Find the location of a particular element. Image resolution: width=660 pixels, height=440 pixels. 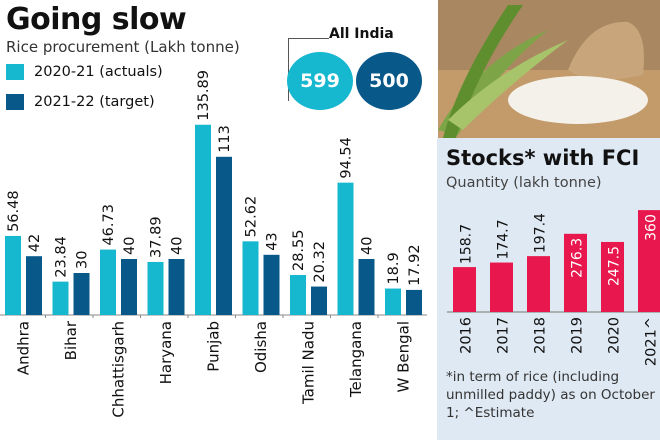

bar-stock-2020 is located at coordinates (612, 276).